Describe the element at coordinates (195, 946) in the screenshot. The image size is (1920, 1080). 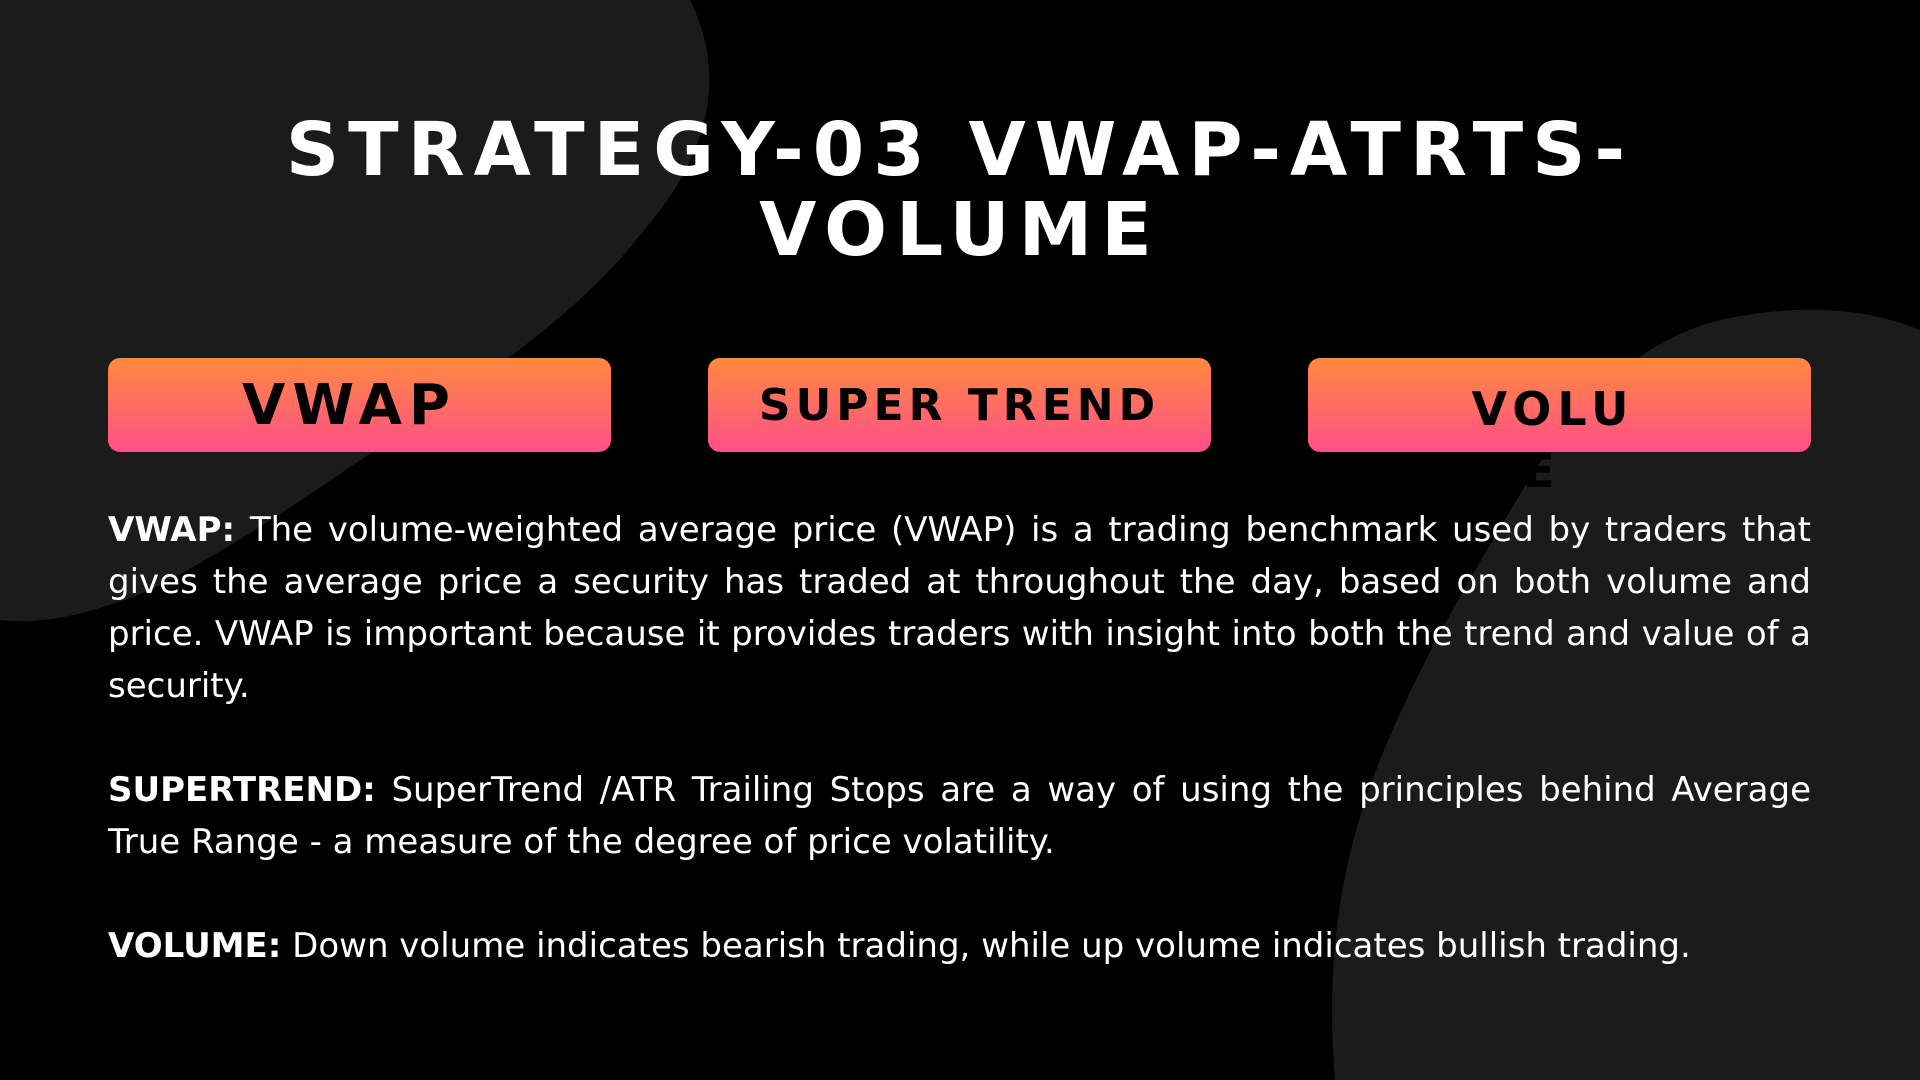
I see `volume-term: VOLUME:` at that location.